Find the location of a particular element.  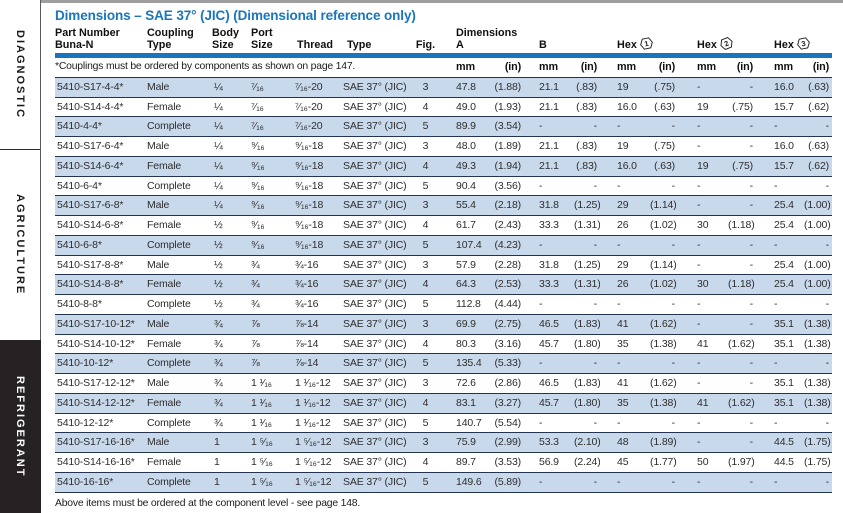

a-in: (2.75) is located at coordinates (508, 324).